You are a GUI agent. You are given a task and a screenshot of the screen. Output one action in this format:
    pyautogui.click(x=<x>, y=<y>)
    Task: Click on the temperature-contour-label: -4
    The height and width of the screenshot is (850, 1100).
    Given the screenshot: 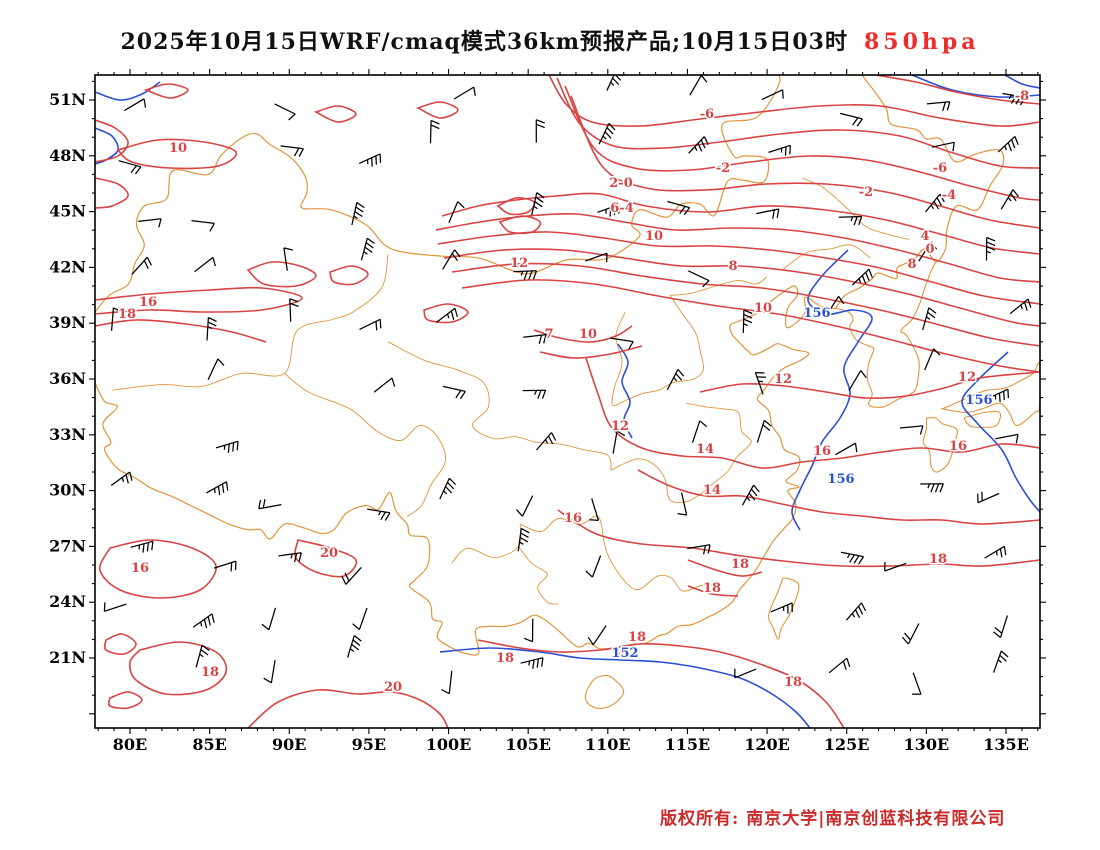 What is the action you would take?
    pyautogui.click(x=949, y=195)
    